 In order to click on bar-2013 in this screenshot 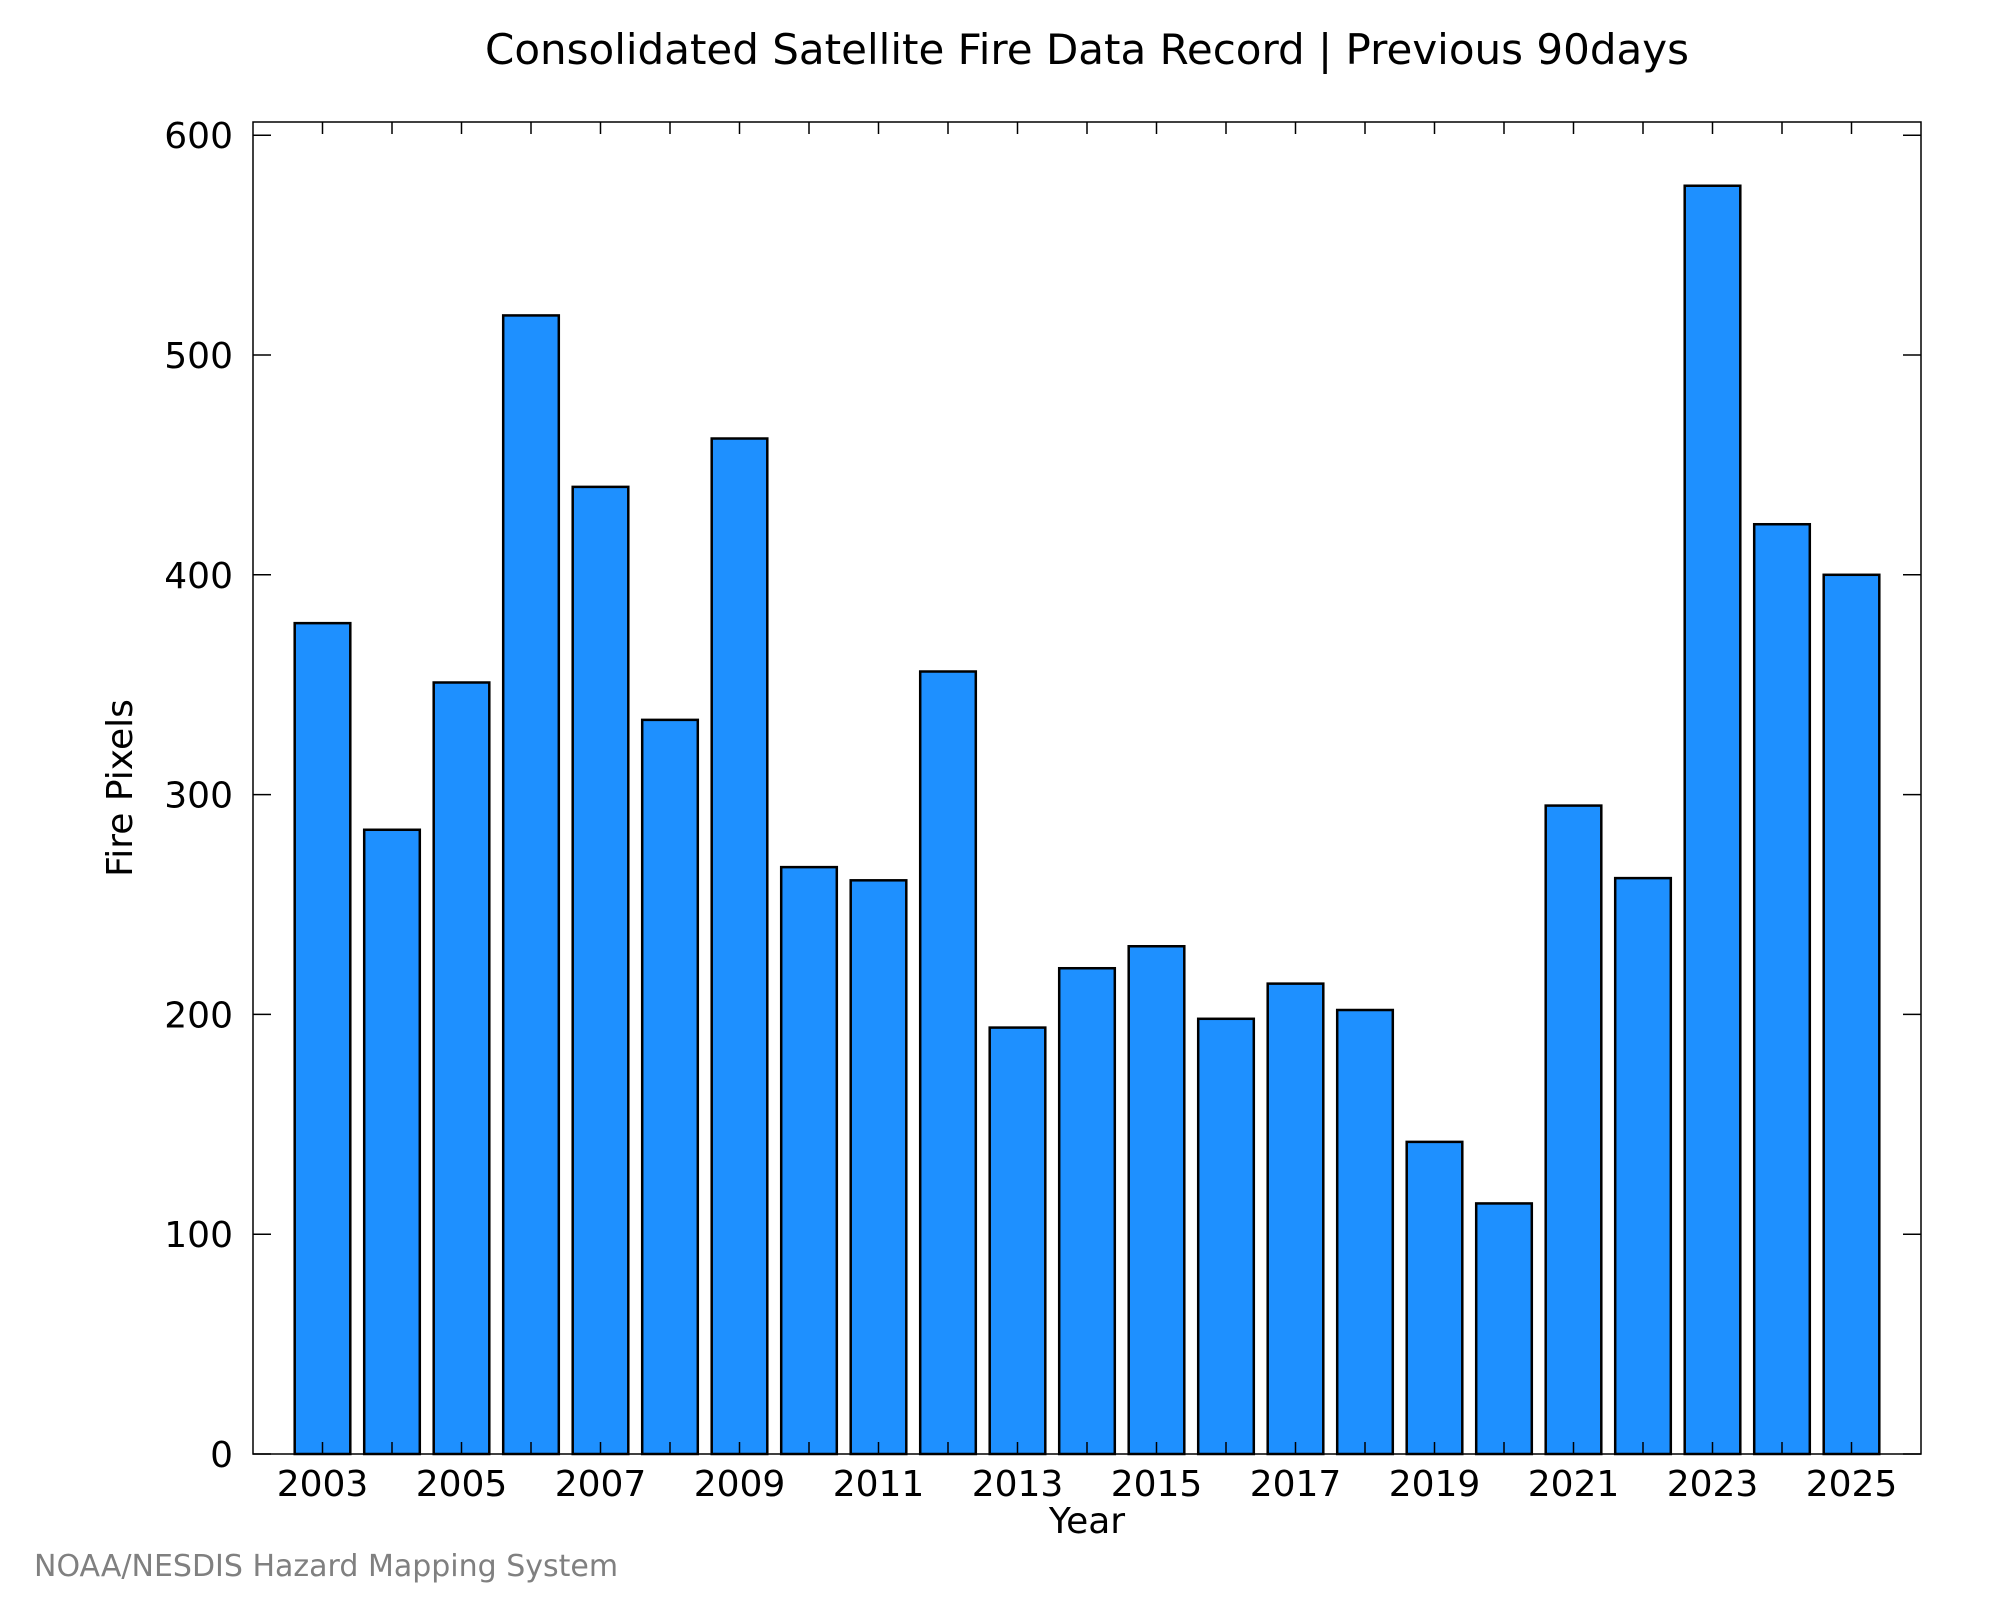, I will do `click(1017, 1241)`.